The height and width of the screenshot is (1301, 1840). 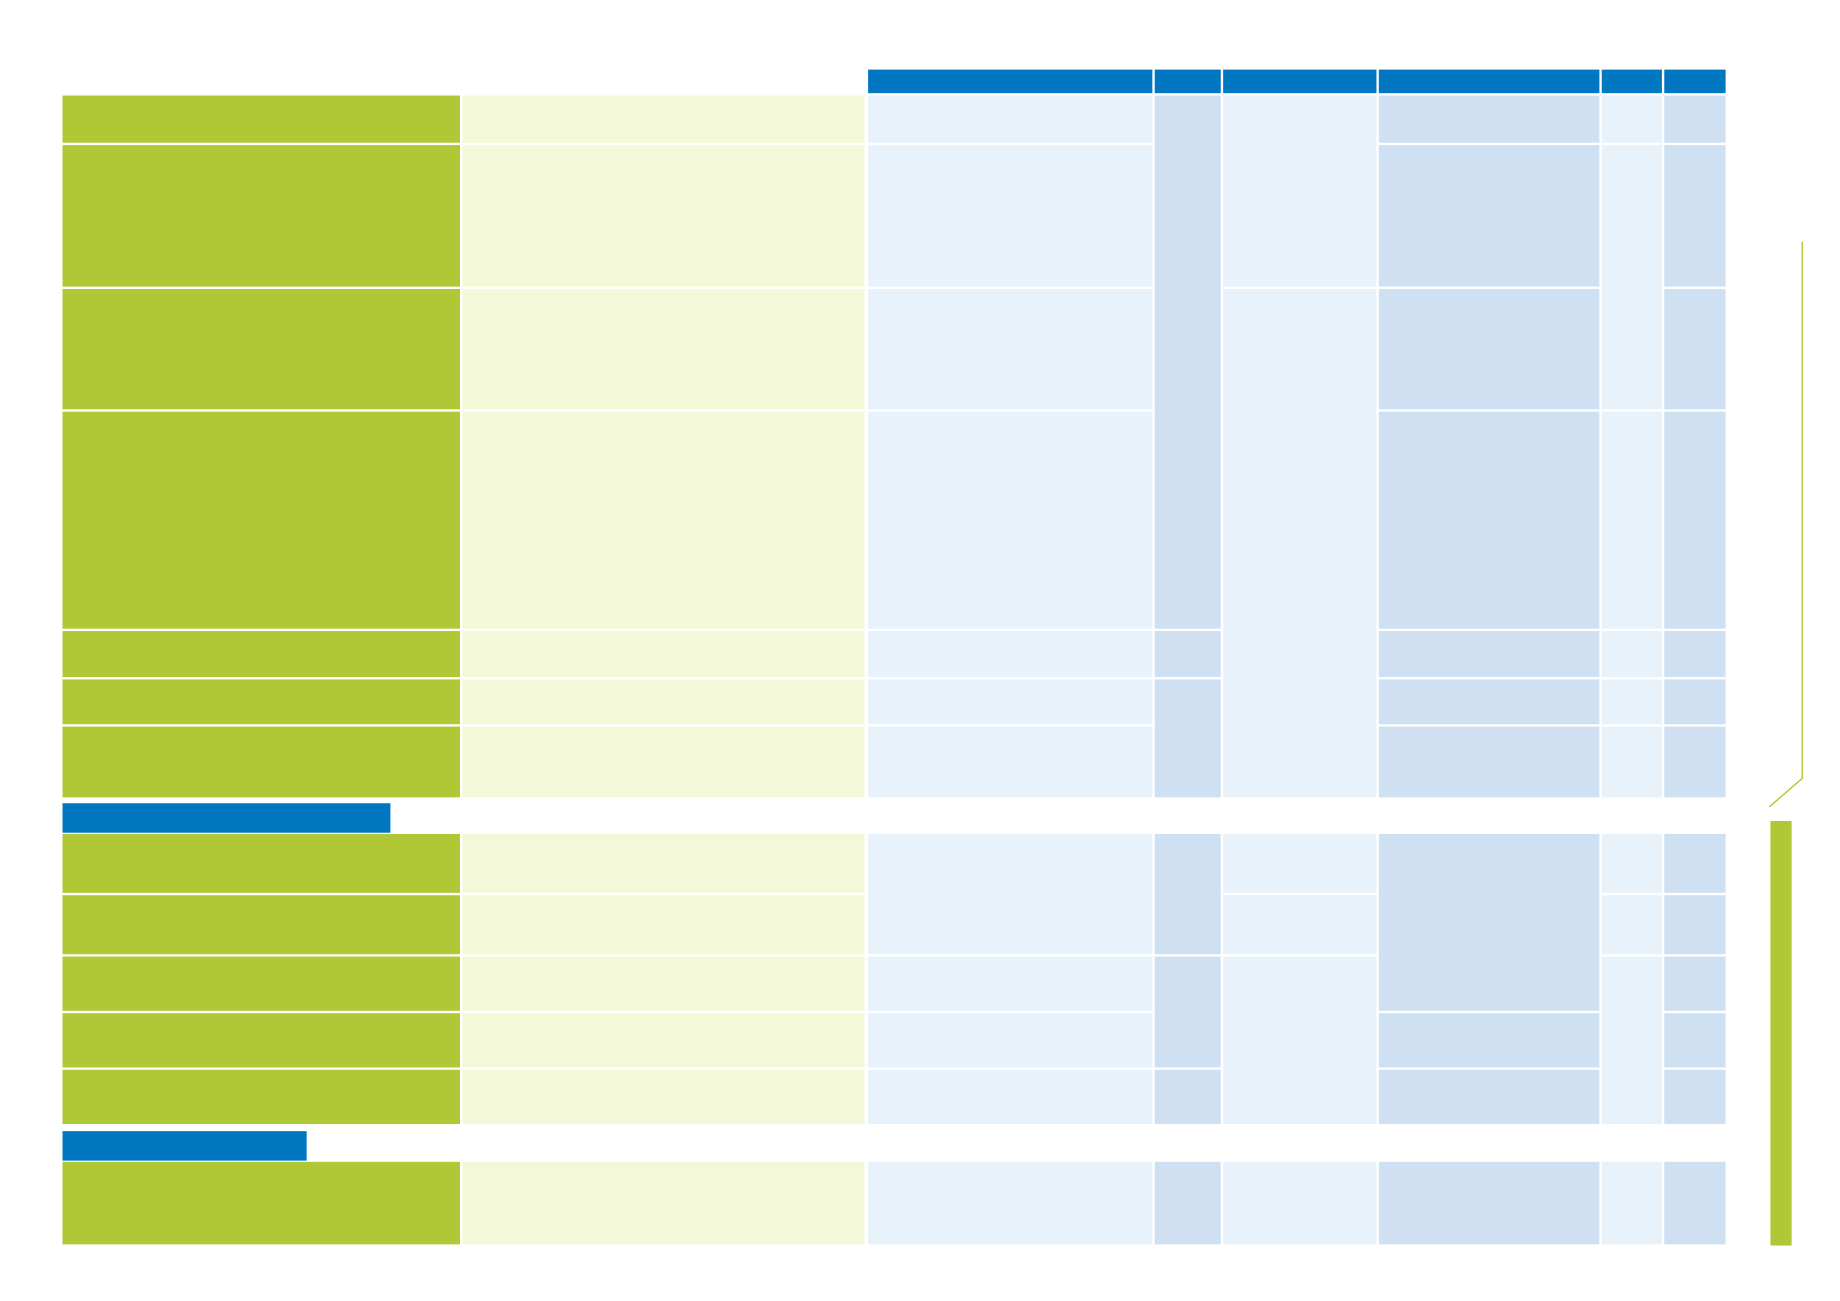 I want to click on side-bracket, so click(x=1785, y=524).